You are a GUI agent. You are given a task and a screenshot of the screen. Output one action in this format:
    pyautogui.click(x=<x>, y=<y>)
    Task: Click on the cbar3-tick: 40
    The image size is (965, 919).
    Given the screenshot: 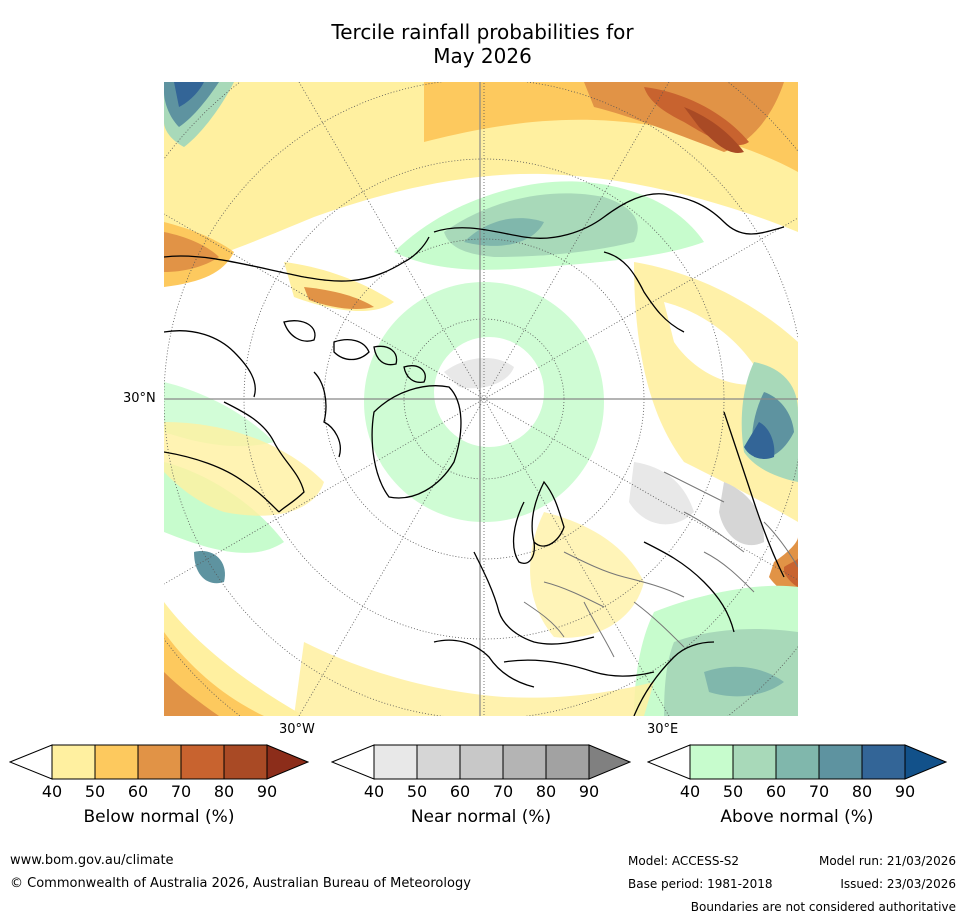 What is the action you would take?
    pyautogui.click(x=690, y=791)
    